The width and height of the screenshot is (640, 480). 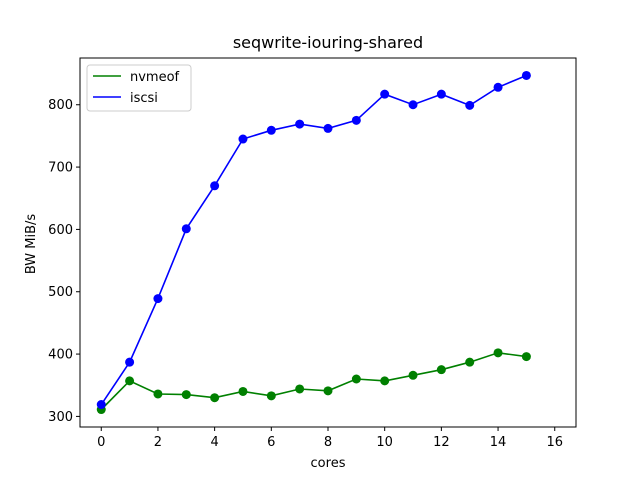 What do you see at coordinates (155, 77) in the screenshot?
I see `legend-label-nvmeof: nvmeof` at bounding box center [155, 77].